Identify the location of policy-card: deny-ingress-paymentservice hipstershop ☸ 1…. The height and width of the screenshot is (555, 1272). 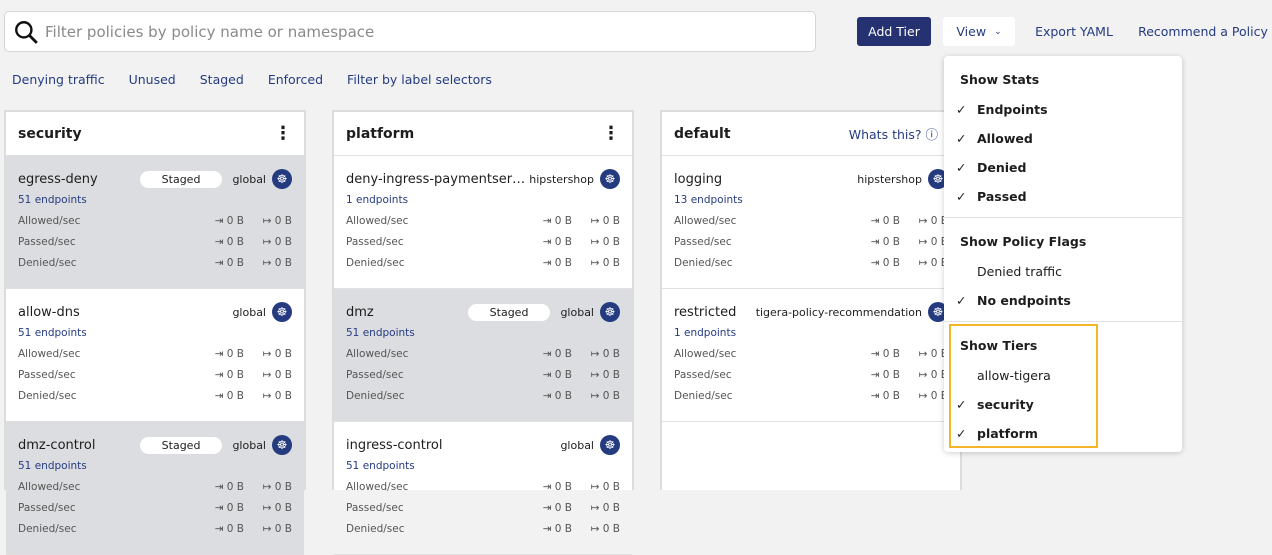
(483, 222).